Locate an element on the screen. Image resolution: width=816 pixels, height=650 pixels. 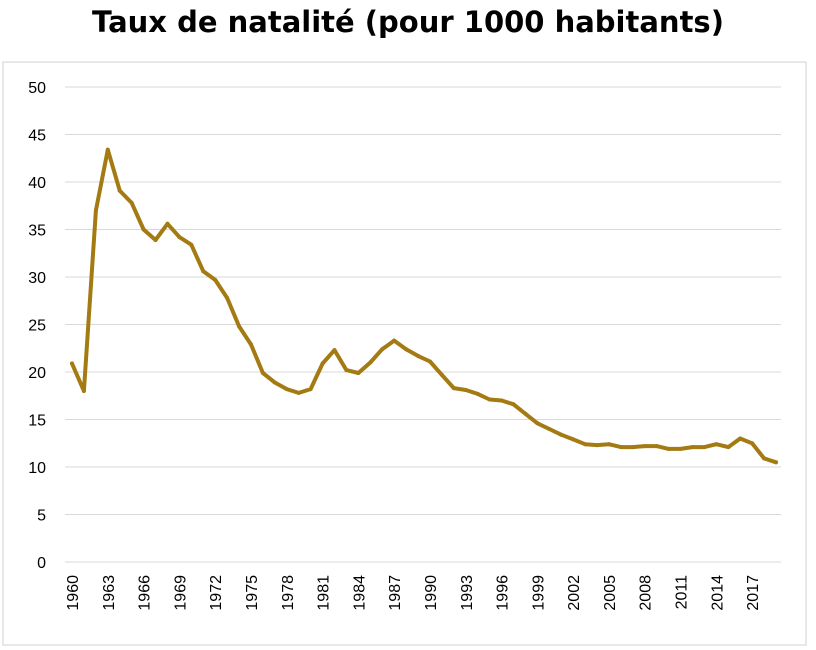
x-tick-label: 2008 is located at coordinates (646, 593).